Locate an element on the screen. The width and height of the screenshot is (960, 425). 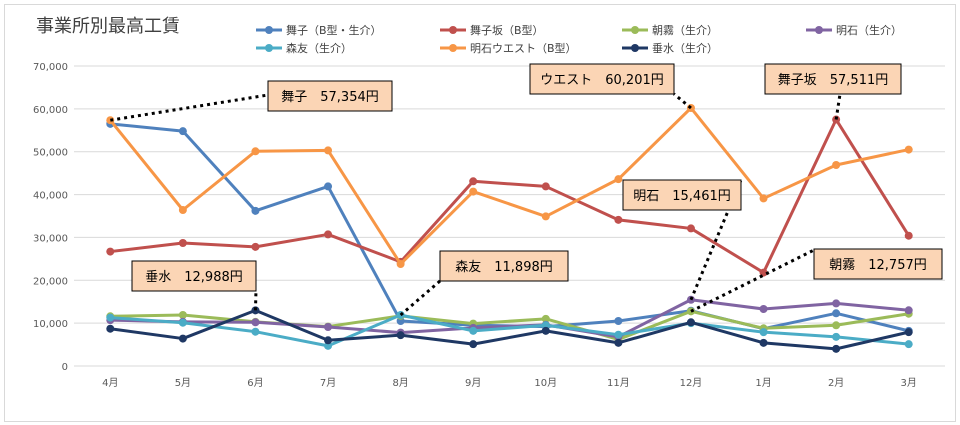
legend-item: 明石ウエスト（B型） is located at coordinates (508, 48).